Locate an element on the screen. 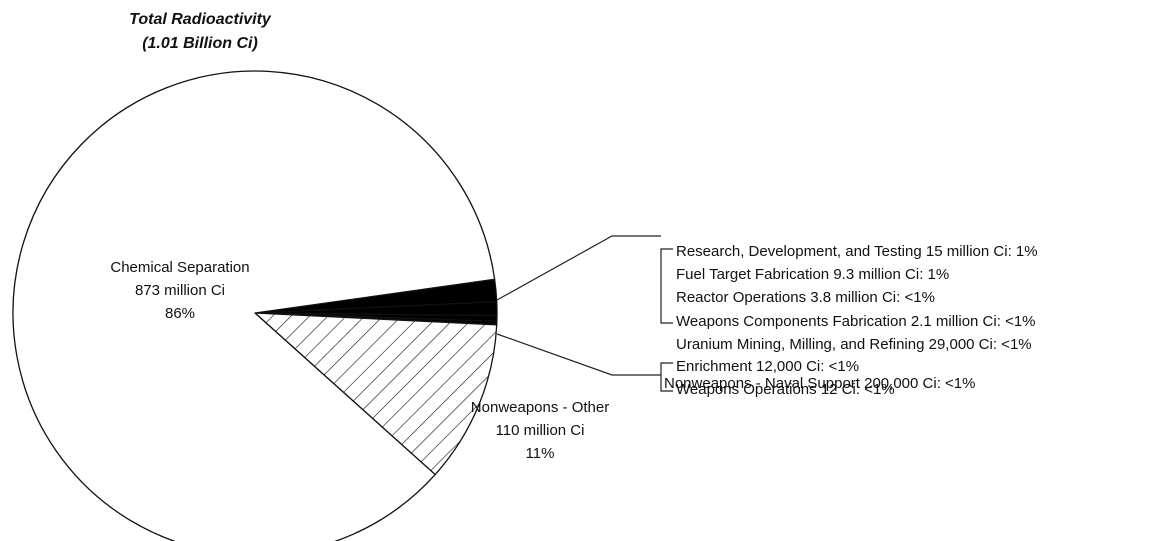  value-label: 873 million Ci is located at coordinates (180, 290).